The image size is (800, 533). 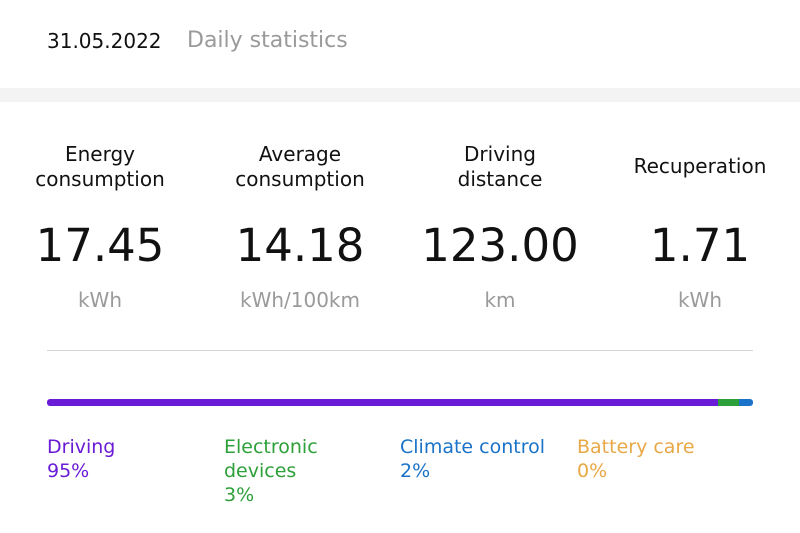 I want to click on stat-value: 123.00, so click(x=500, y=245).